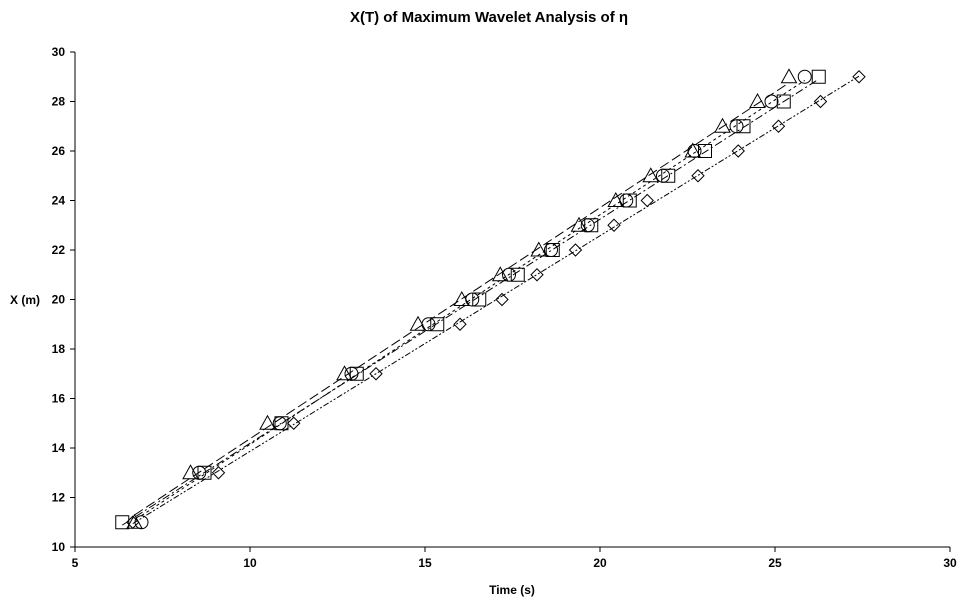 This screenshot has width=961, height=603. I want to click on y-ticks: 10 12 14 16 18 20 22 24 26 28 30, so click(63, 299).